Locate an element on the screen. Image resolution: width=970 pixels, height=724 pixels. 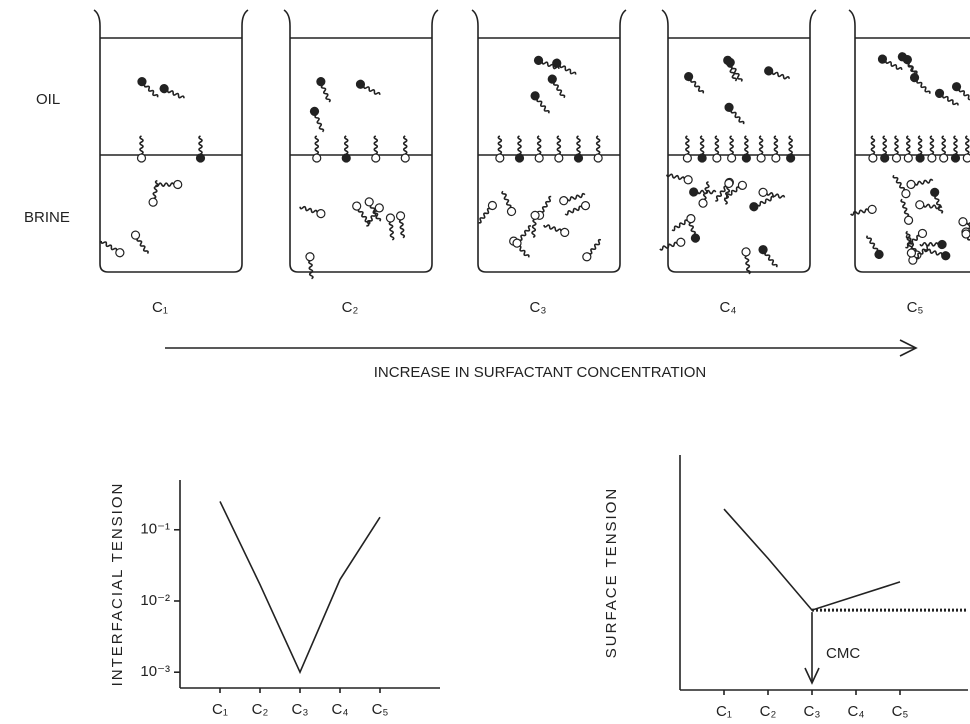
arrow-head is located at coordinates (908, 348).